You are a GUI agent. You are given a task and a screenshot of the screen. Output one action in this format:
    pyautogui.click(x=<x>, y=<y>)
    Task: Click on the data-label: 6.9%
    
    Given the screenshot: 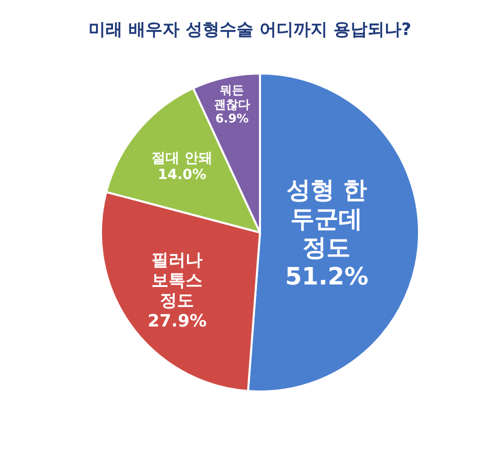 What is the action you would take?
    pyautogui.click(x=232, y=119)
    